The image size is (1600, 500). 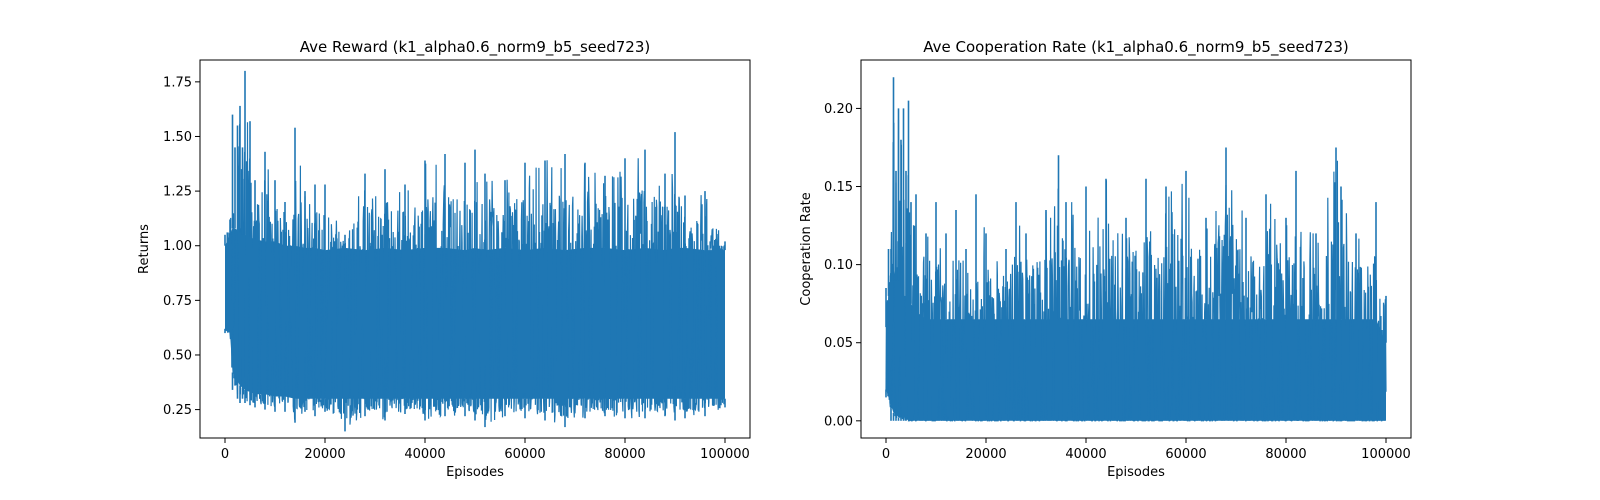 What do you see at coordinates (838, 343) in the screenshot?
I see `y-tick-label: 0.05` at bounding box center [838, 343].